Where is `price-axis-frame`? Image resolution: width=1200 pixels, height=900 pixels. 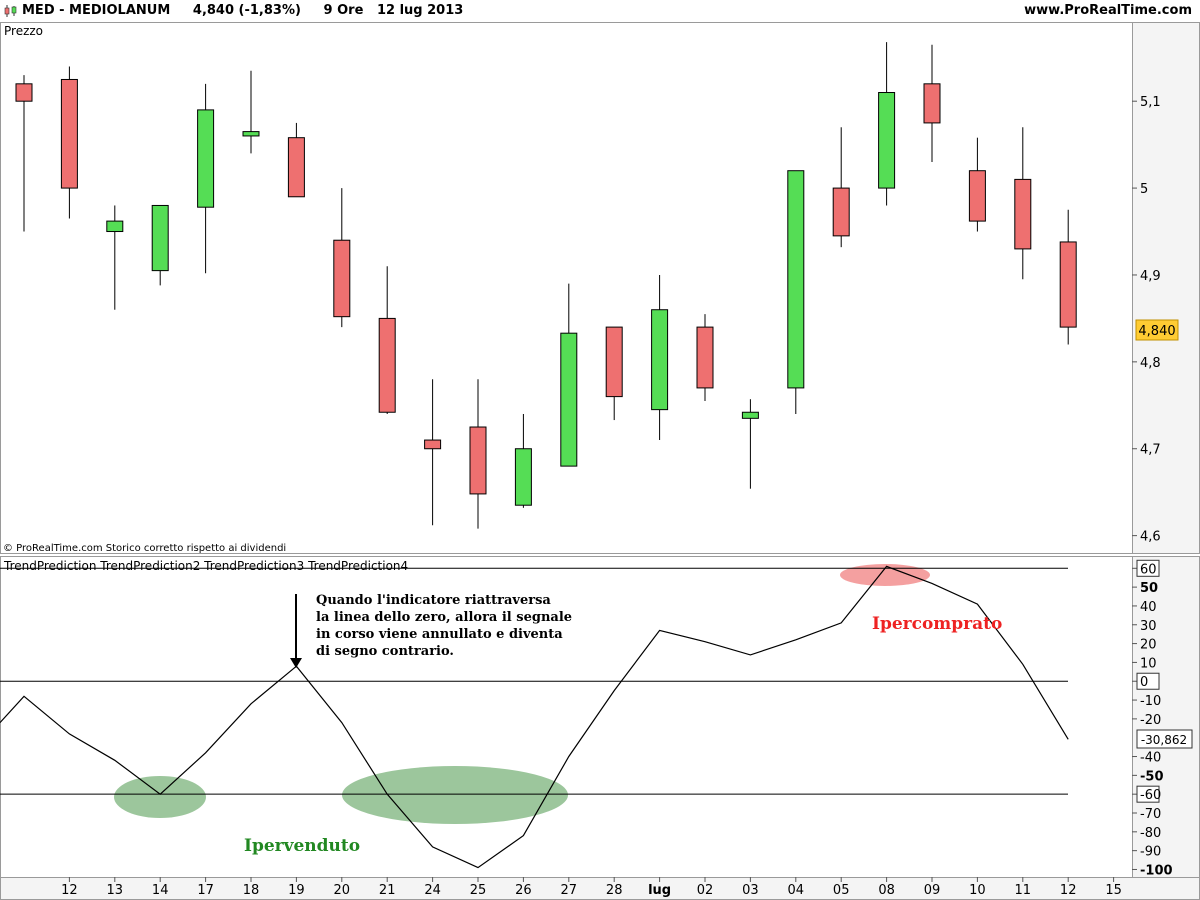 price-axis-frame is located at coordinates (1166, 288).